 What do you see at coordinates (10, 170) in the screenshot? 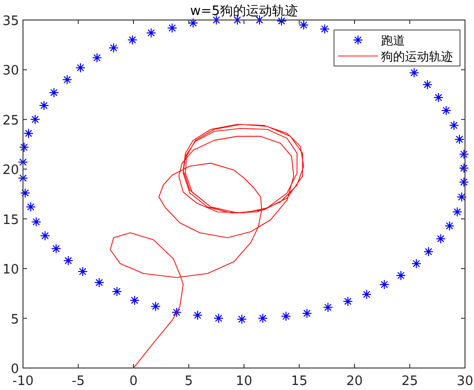
I see `y-tick-label: 20` at bounding box center [10, 170].